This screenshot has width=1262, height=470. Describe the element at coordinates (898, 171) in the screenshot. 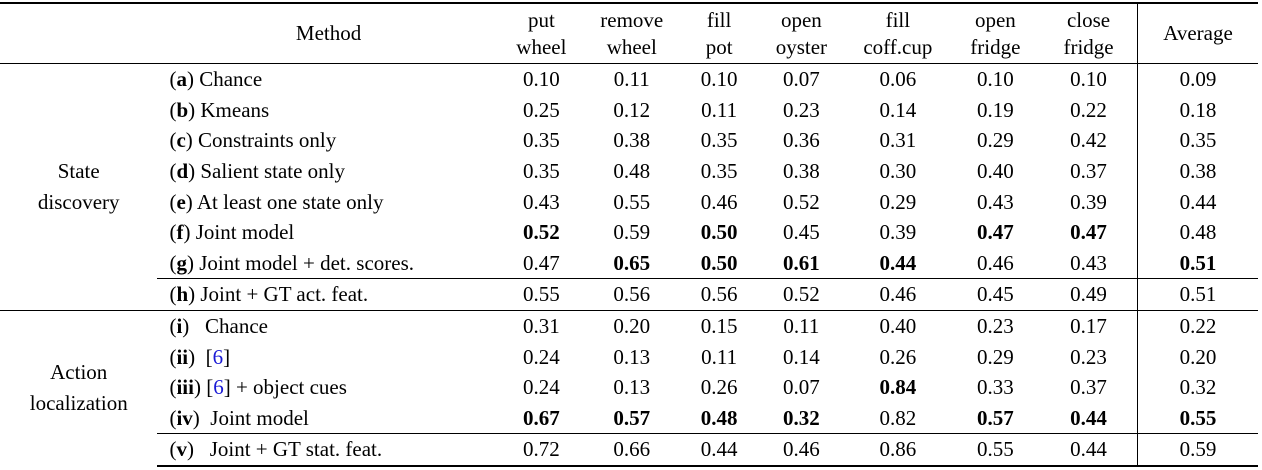

I see `value-cell: 0.30` at that location.